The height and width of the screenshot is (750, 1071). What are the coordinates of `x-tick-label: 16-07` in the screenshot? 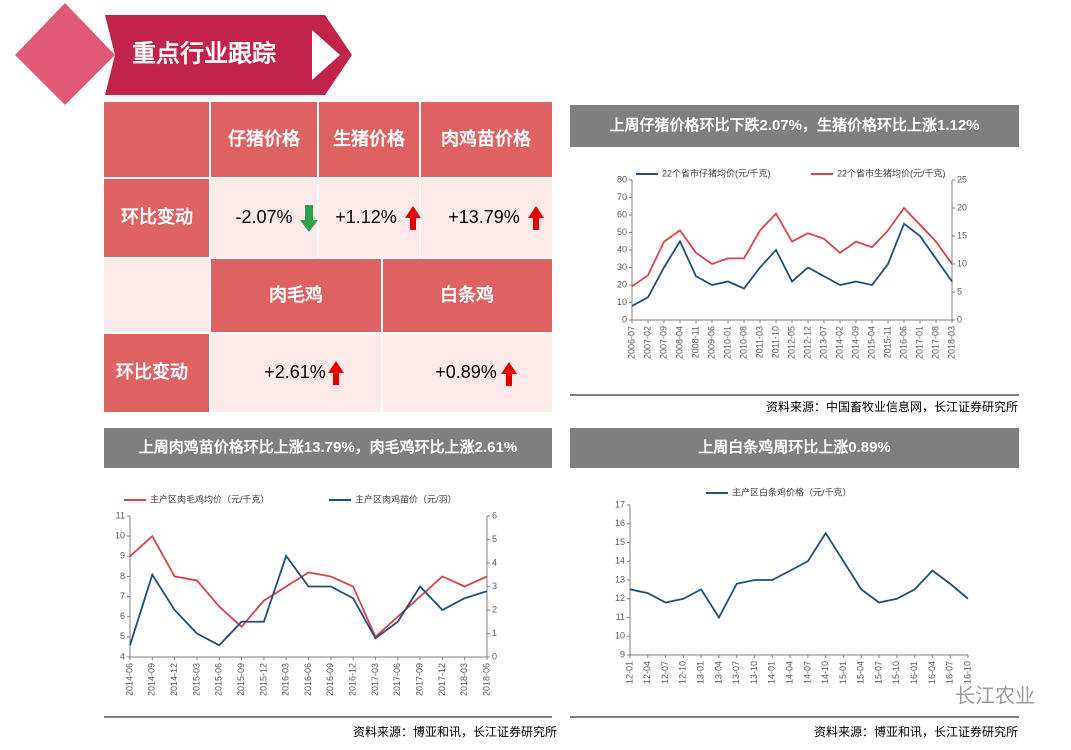 It's located at (950, 672).